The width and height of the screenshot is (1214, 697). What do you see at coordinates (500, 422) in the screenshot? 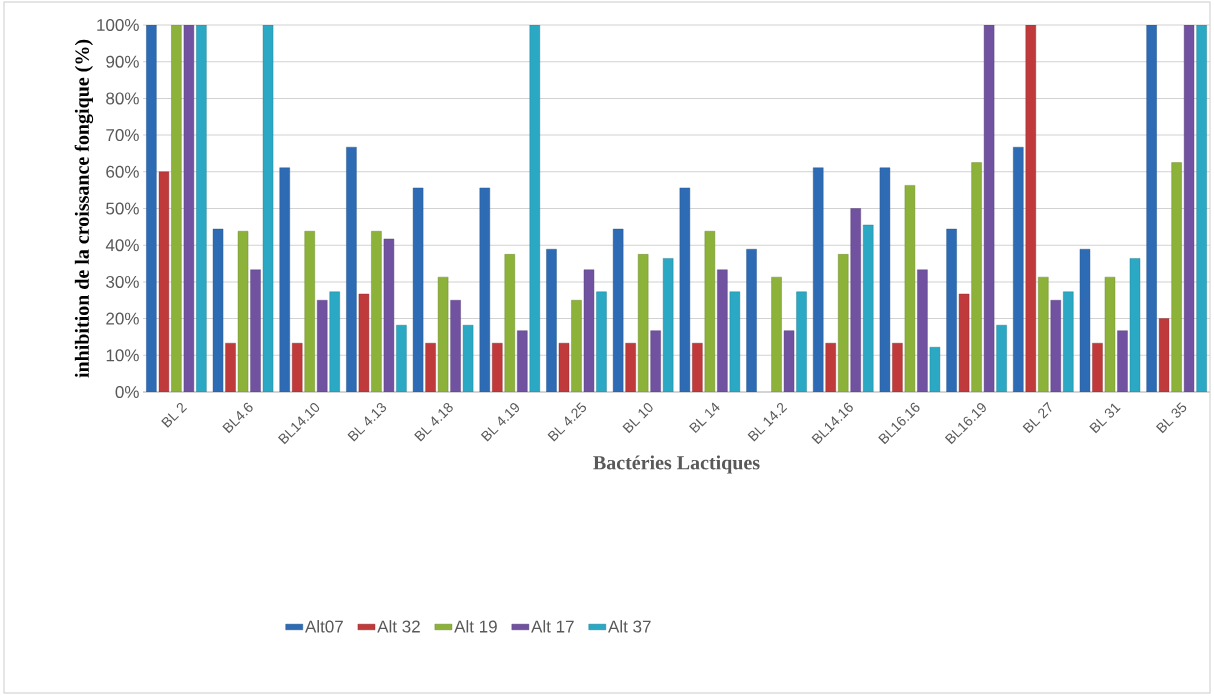
I see `x-tick-label: BL 4.19` at bounding box center [500, 422].